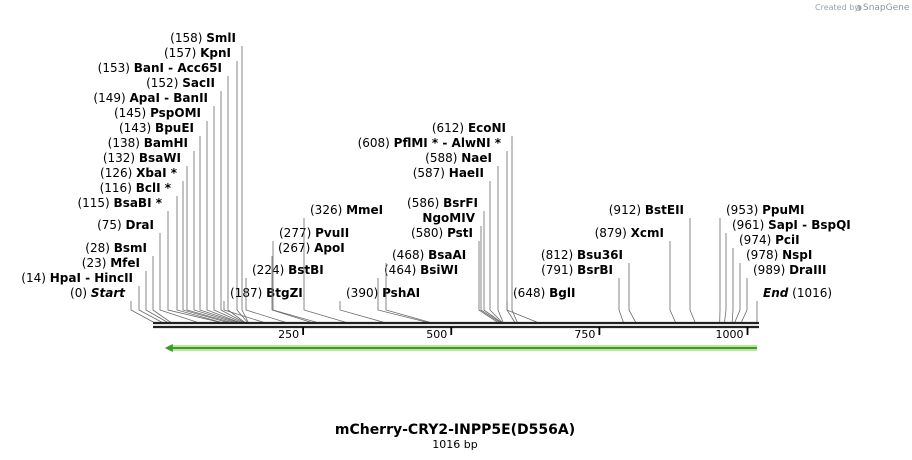 Image resolution: width=912 pixels, height=460 pixels. I want to click on site-position: (974), so click(757, 240).